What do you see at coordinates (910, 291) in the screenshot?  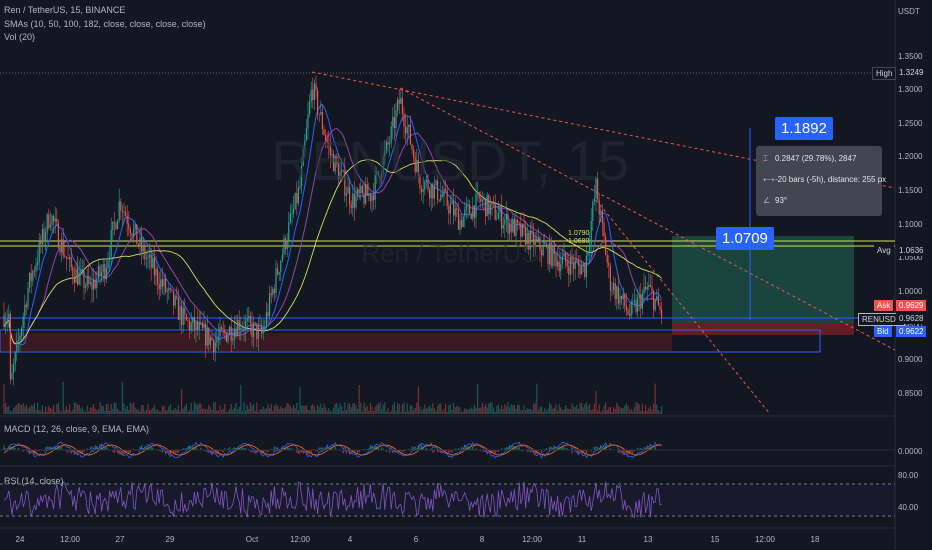 I see `price-tick-label: 1.0000` at bounding box center [910, 291].